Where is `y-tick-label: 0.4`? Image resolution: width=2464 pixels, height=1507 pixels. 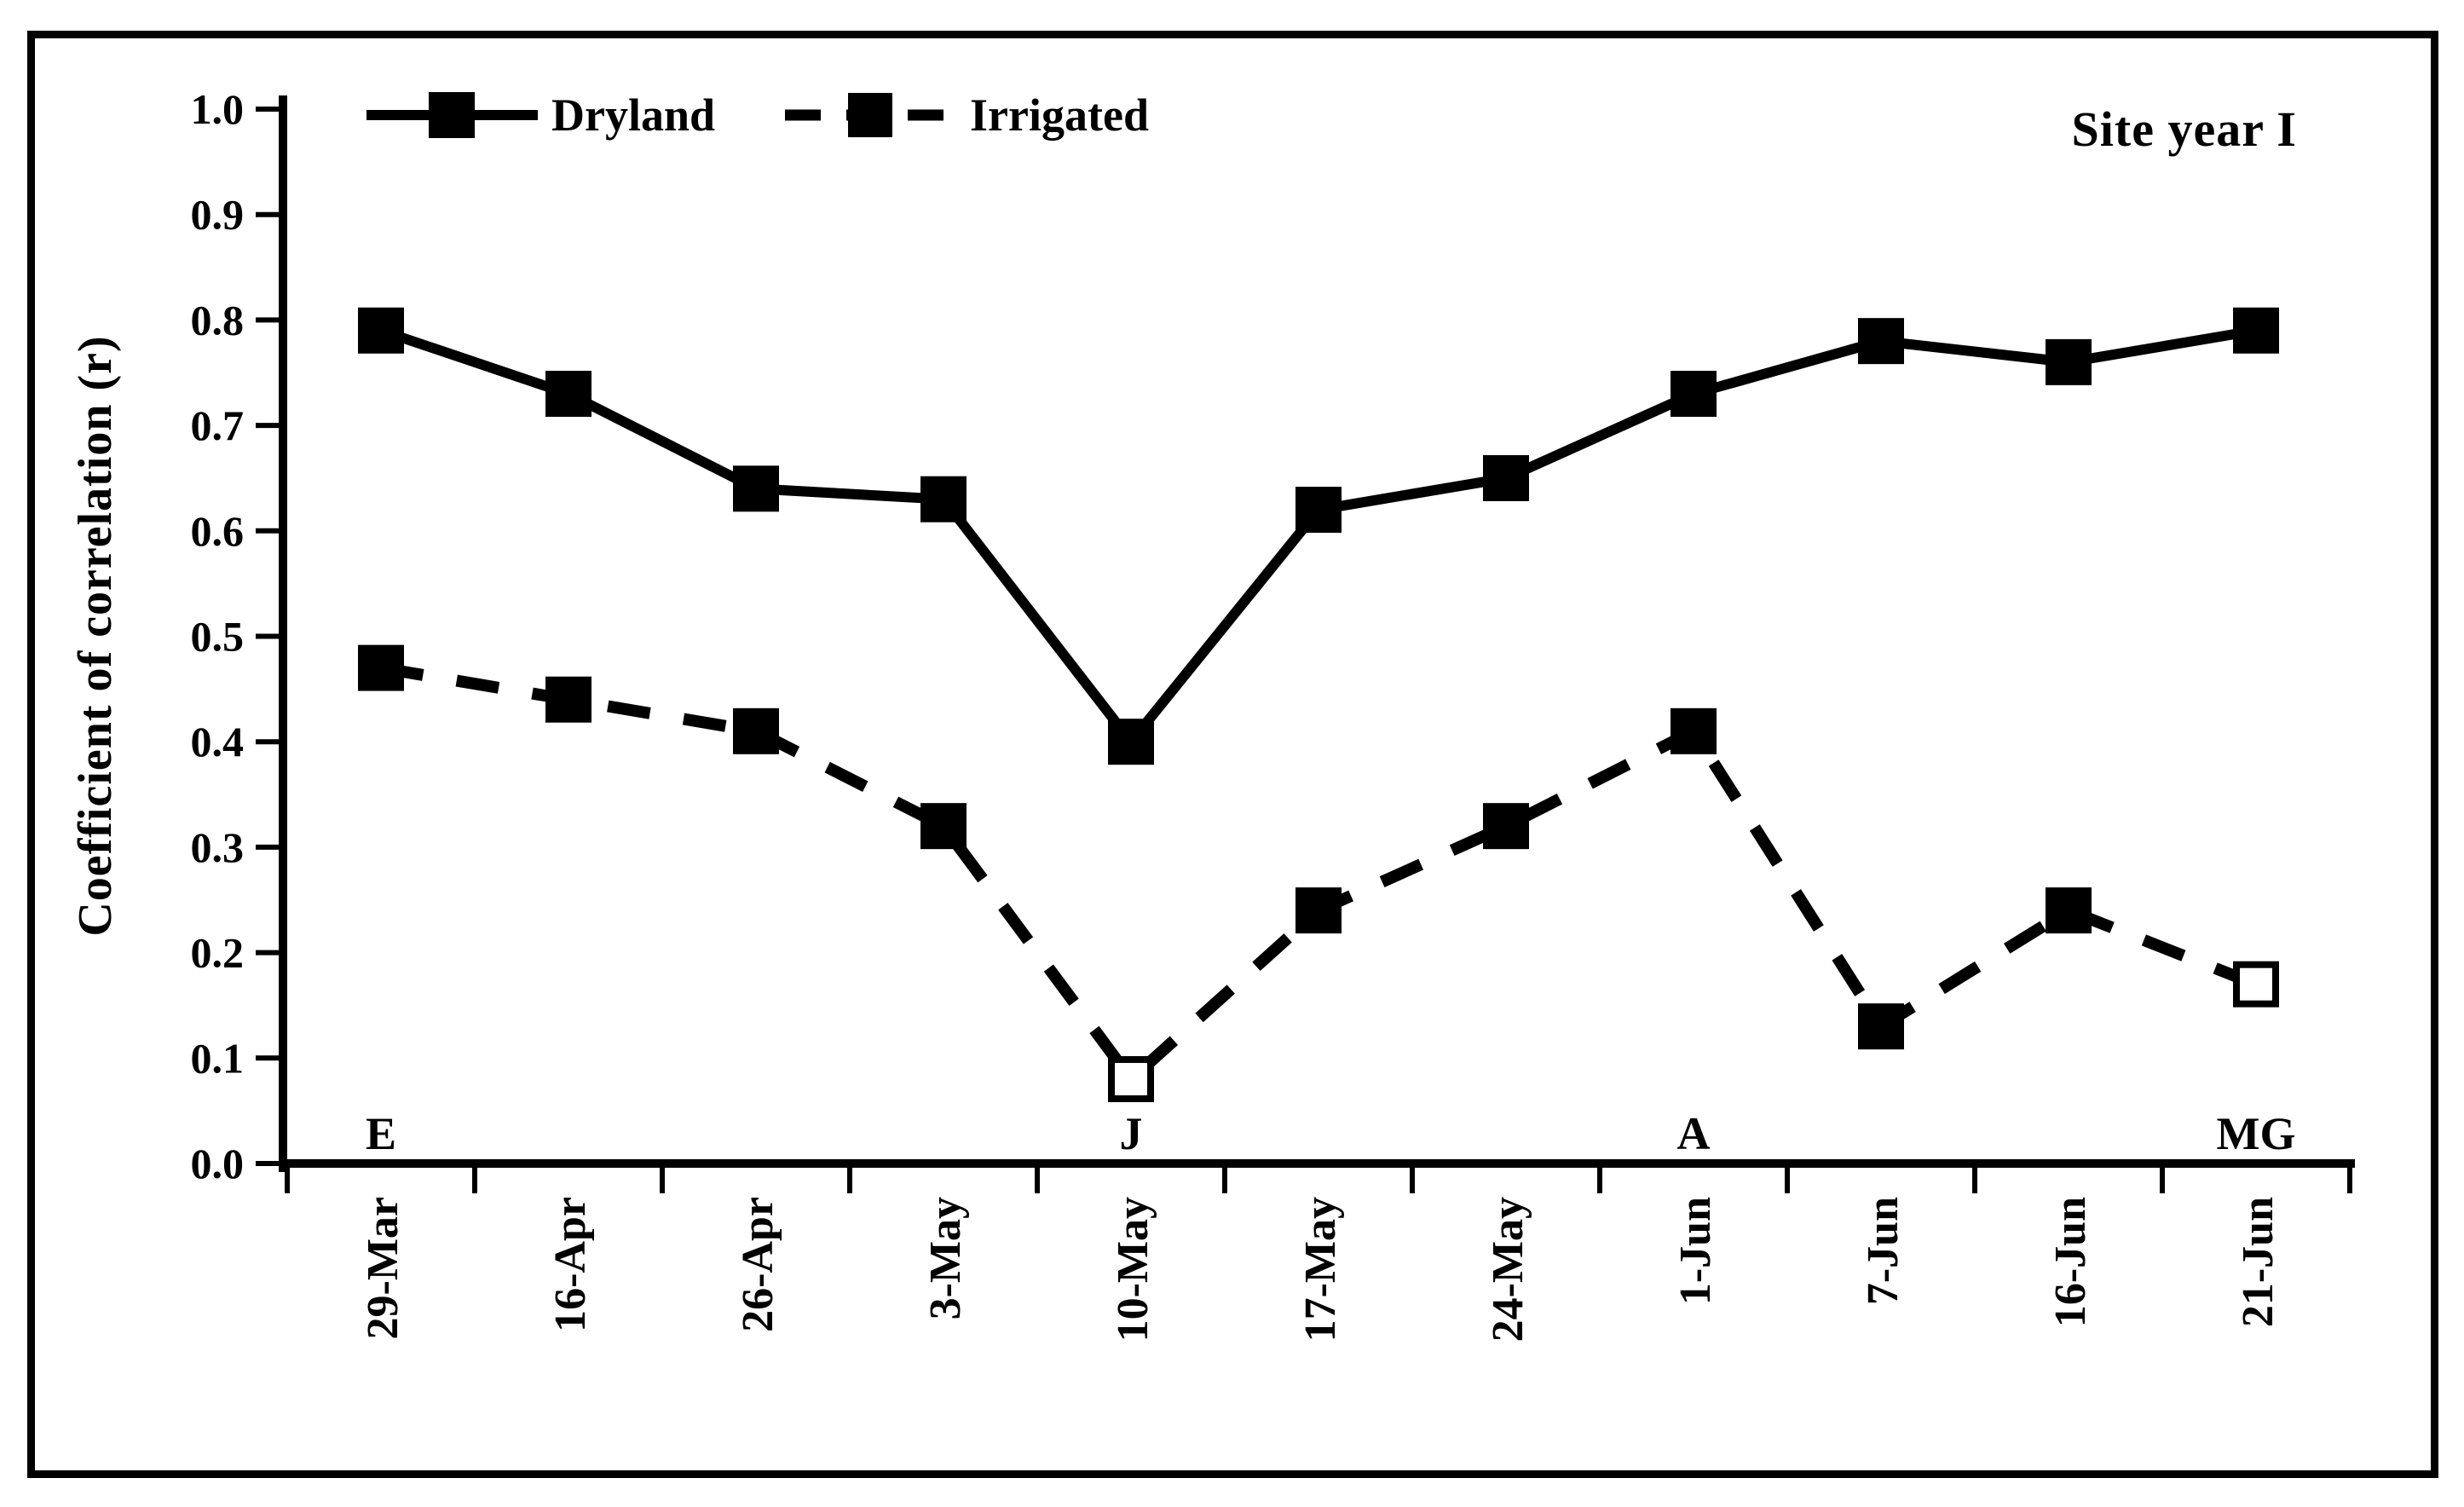 y-tick-label: 0.4 is located at coordinates (218, 741).